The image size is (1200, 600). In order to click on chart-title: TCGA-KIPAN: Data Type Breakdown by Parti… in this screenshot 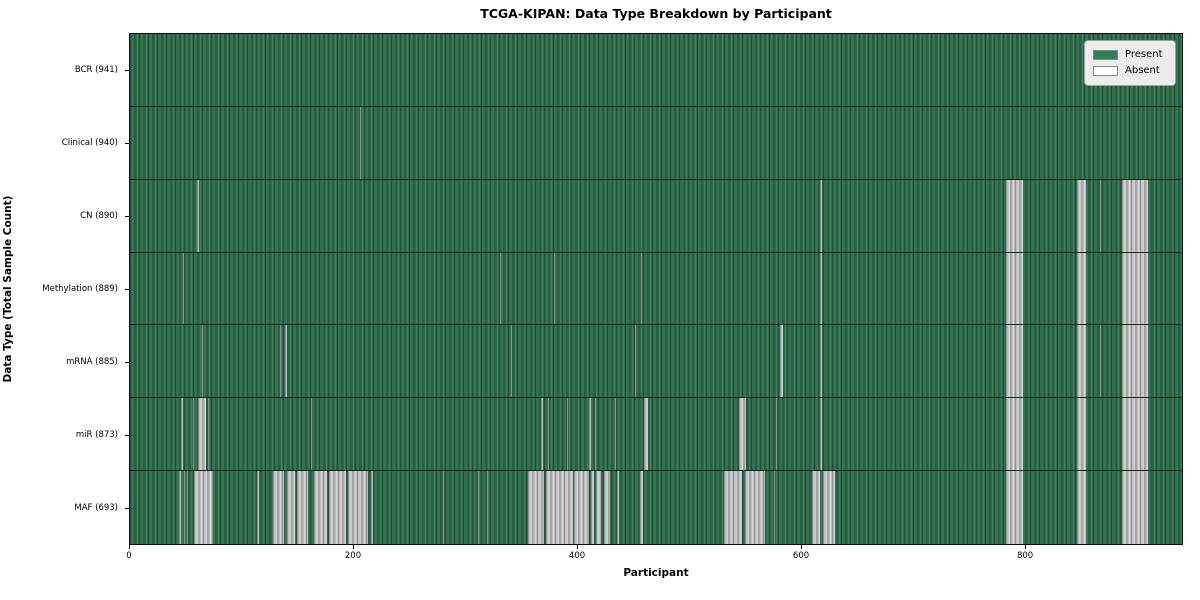, I will do `click(656, 13)`.